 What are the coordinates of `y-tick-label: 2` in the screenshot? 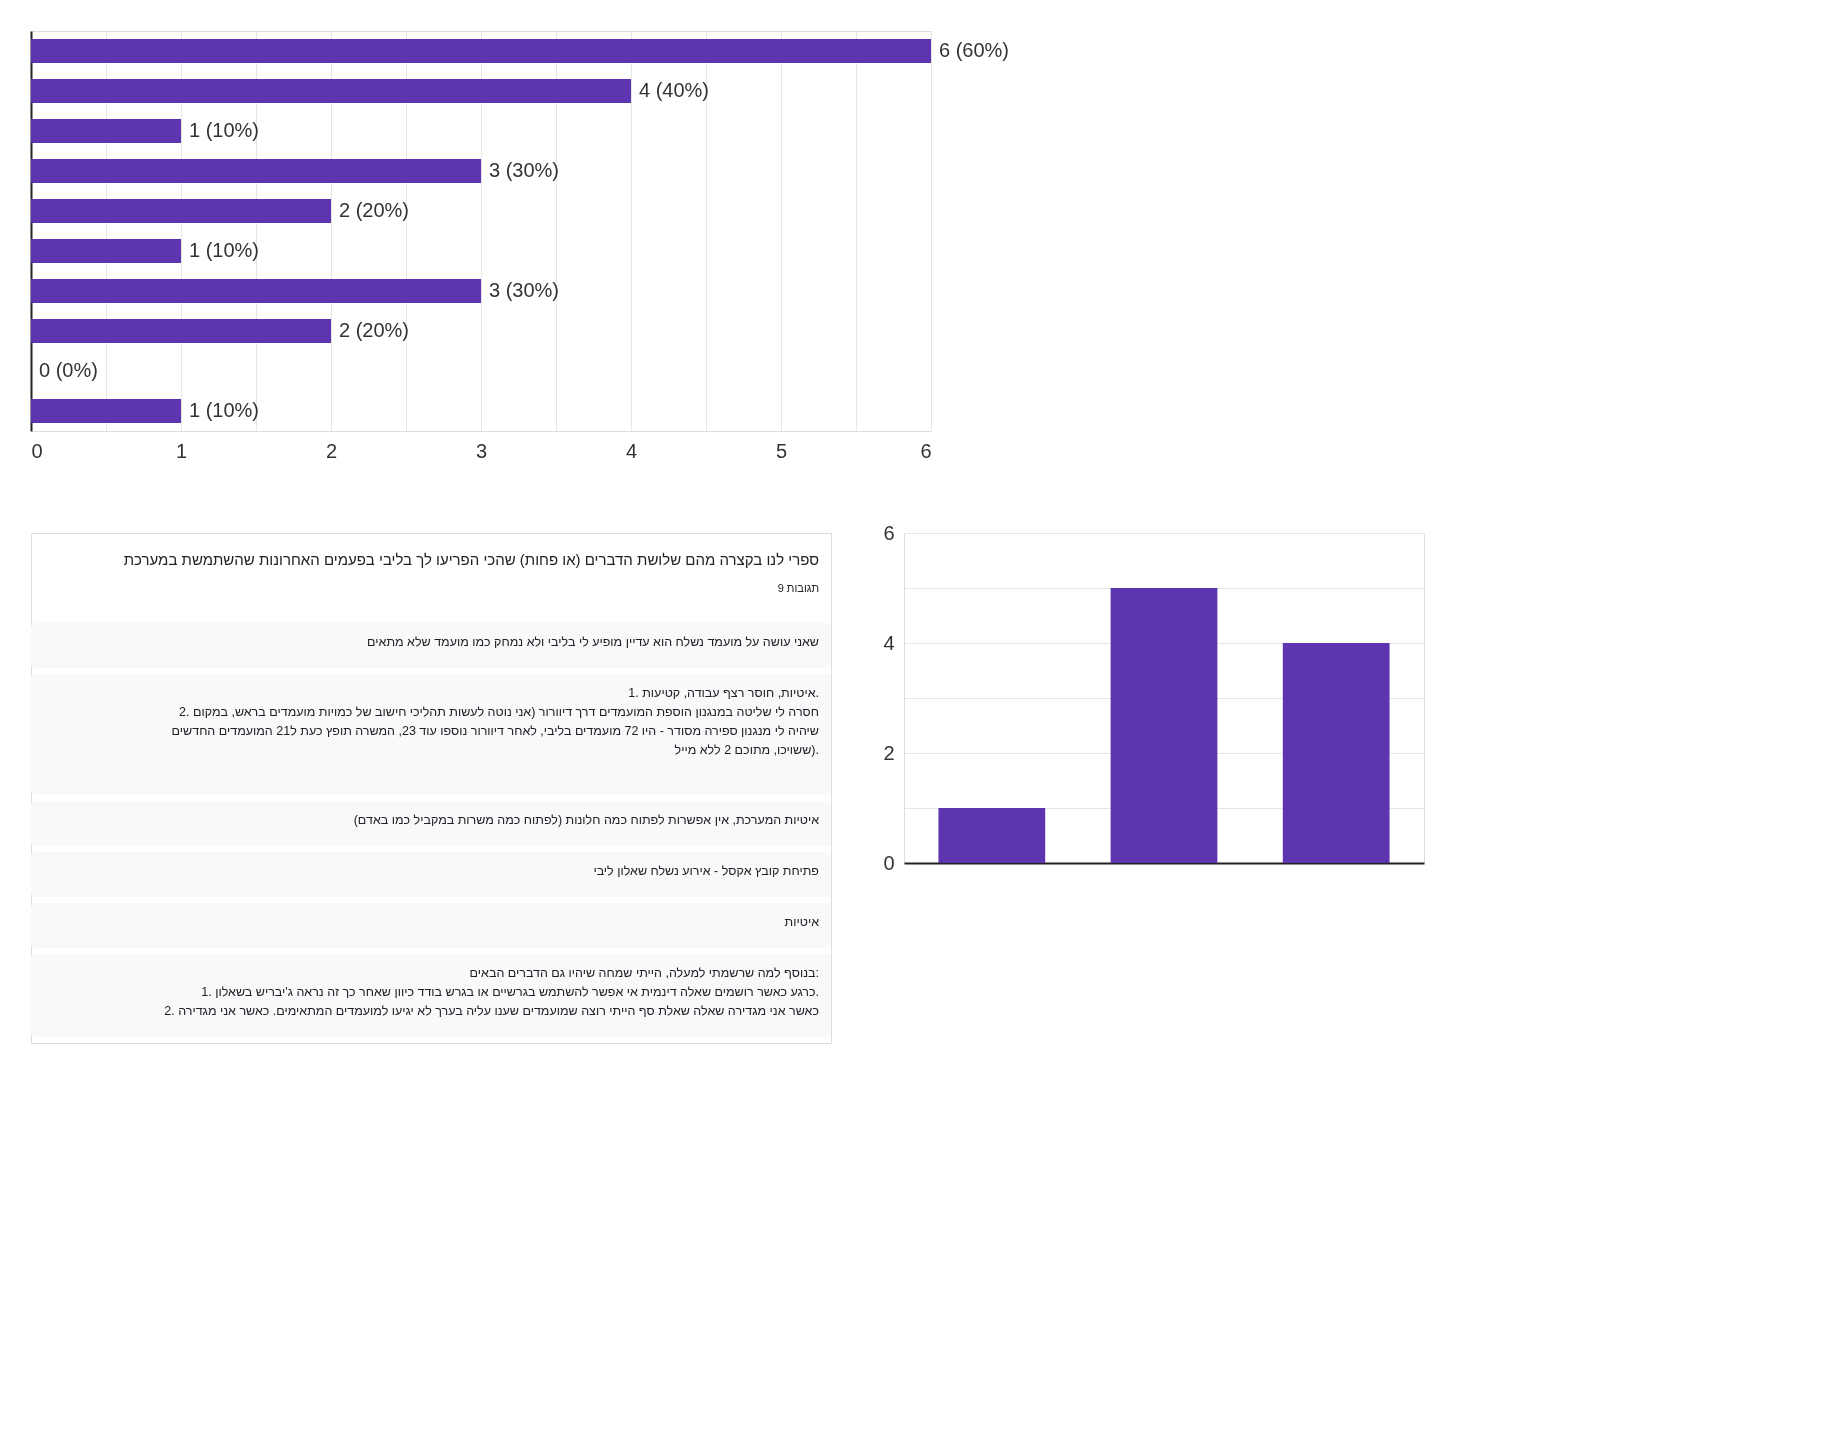 It's located at (889, 752).